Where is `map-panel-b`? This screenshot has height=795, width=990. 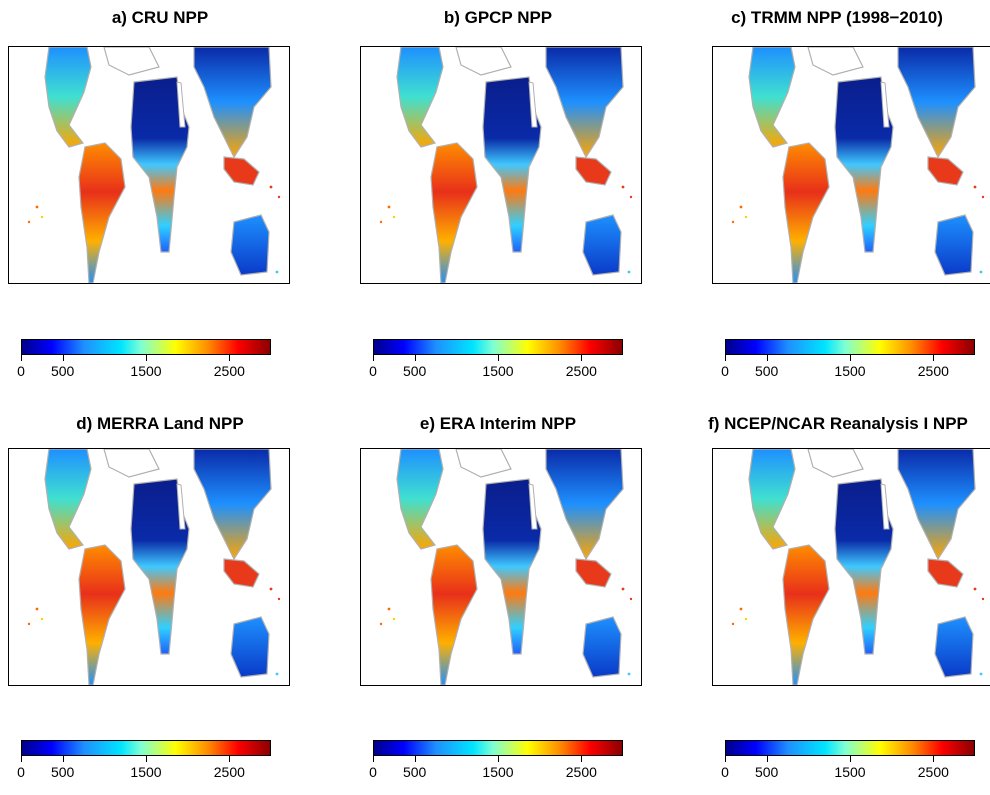
map-panel-b is located at coordinates (501, 165).